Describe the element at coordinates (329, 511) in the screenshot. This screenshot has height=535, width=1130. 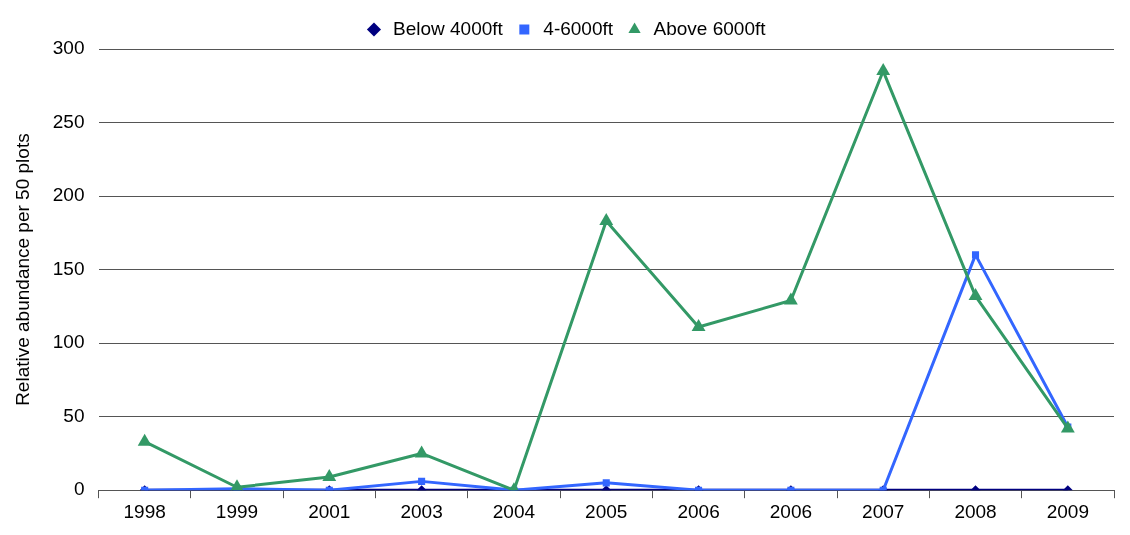
I see `x-tick-label: 2001` at that location.